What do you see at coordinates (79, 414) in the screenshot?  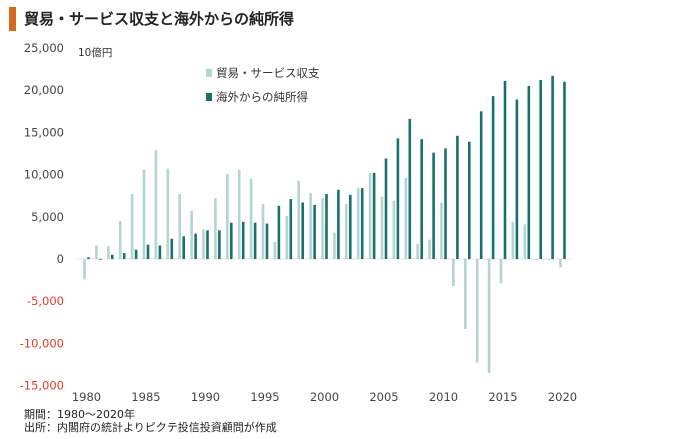 I see `period-note: 期間：1980～2020年` at bounding box center [79, 414].